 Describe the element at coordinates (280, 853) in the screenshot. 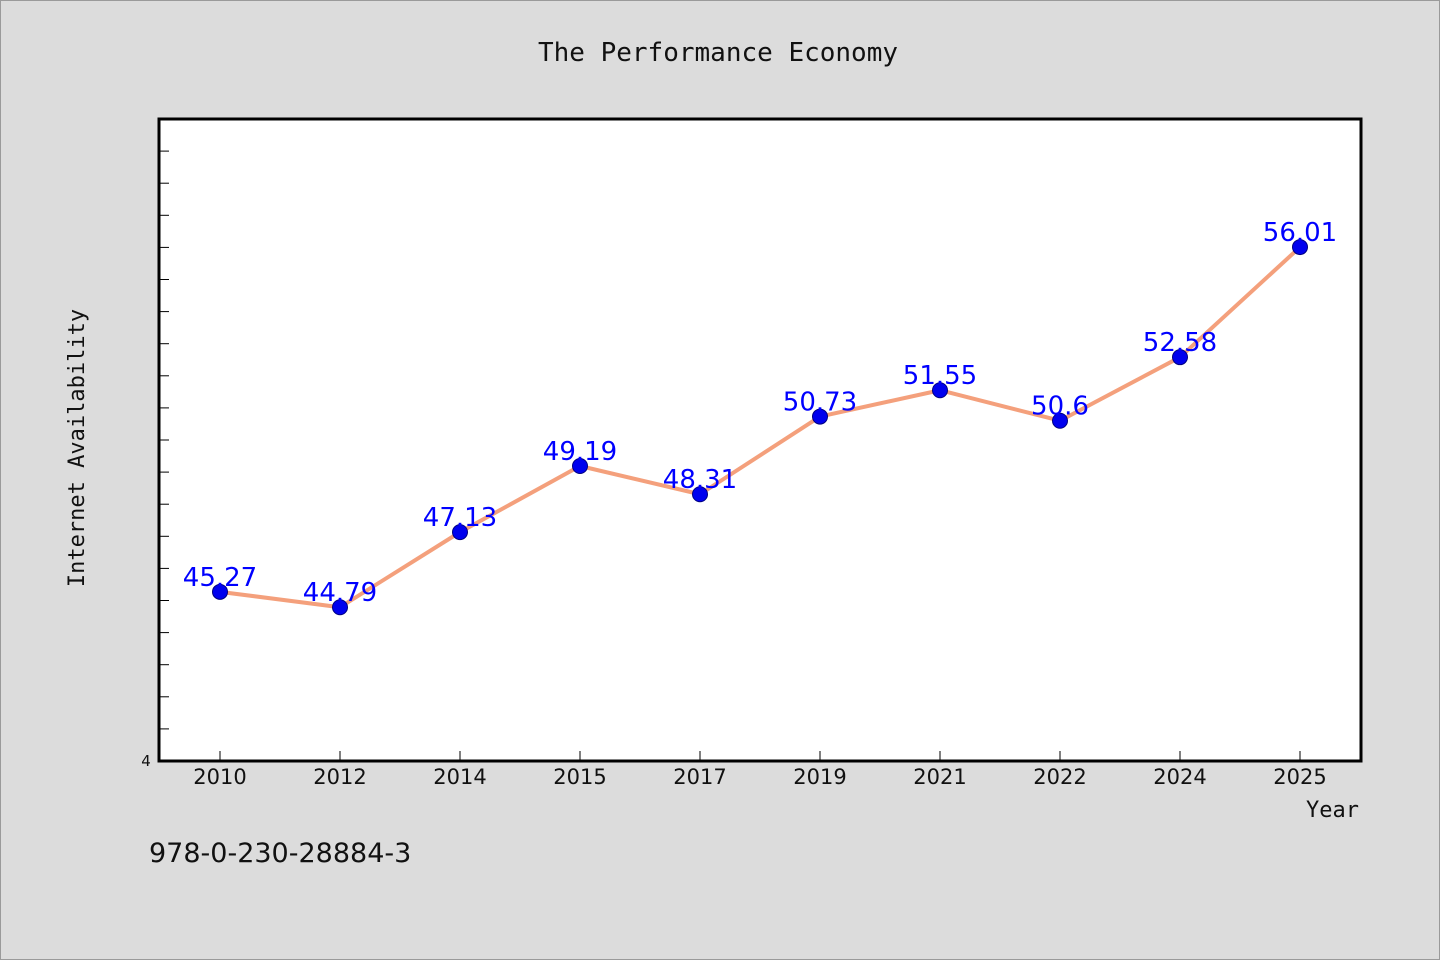

I see `isbn-footer: 978-0-230-28884-3` at that location.